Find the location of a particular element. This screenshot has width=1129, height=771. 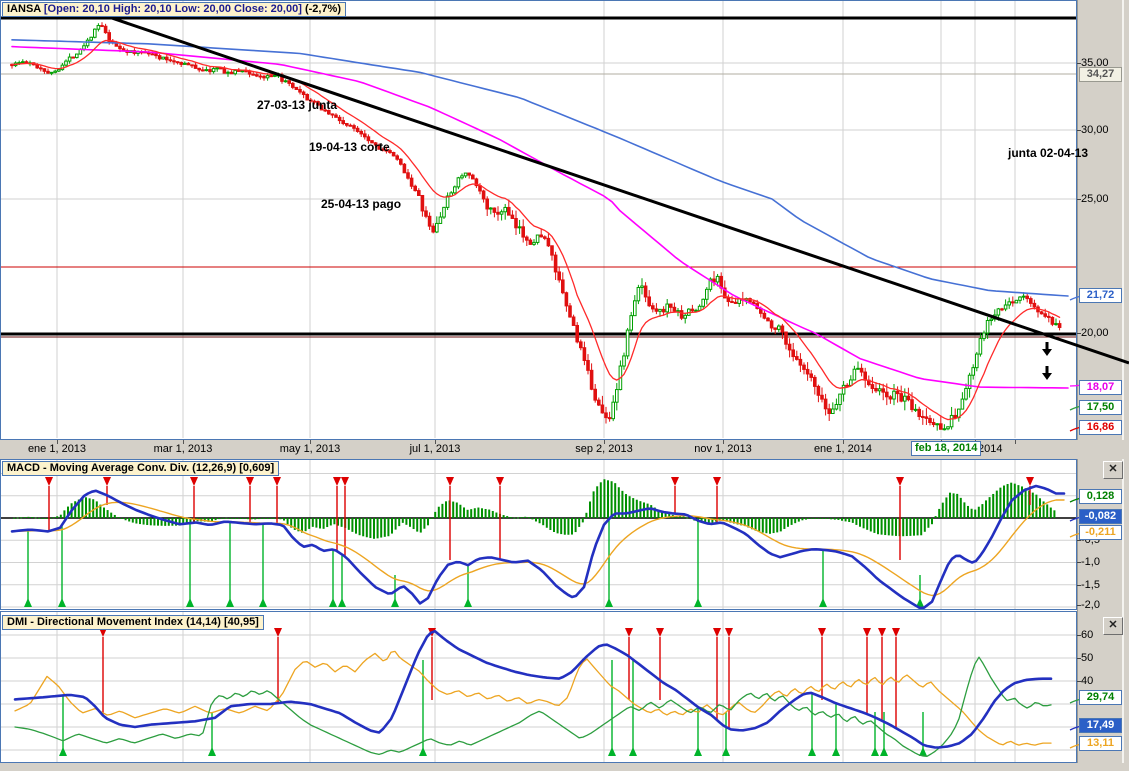

date-label: sep 2, 2013 is located at coordinates (604, 449).